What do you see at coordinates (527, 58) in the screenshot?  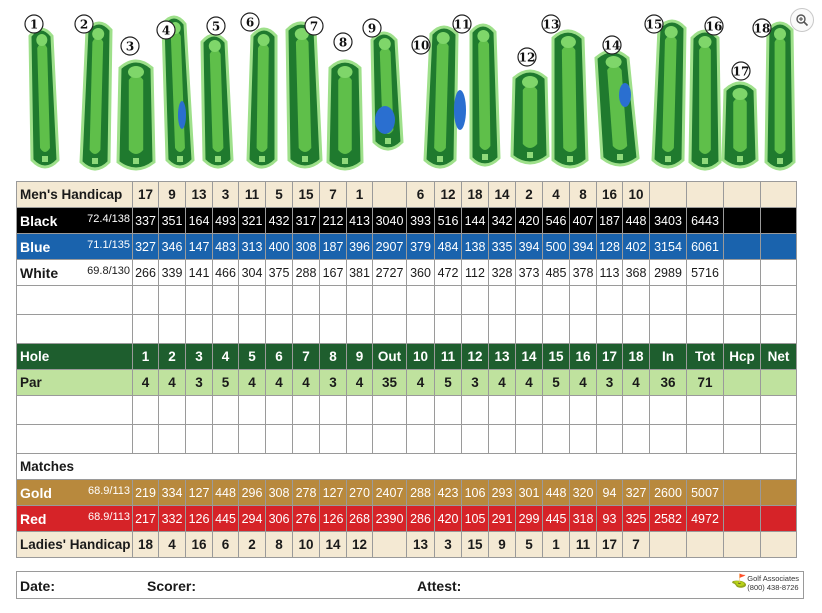 I see `hole-number-label: 12` at bounding box center [527, 58].